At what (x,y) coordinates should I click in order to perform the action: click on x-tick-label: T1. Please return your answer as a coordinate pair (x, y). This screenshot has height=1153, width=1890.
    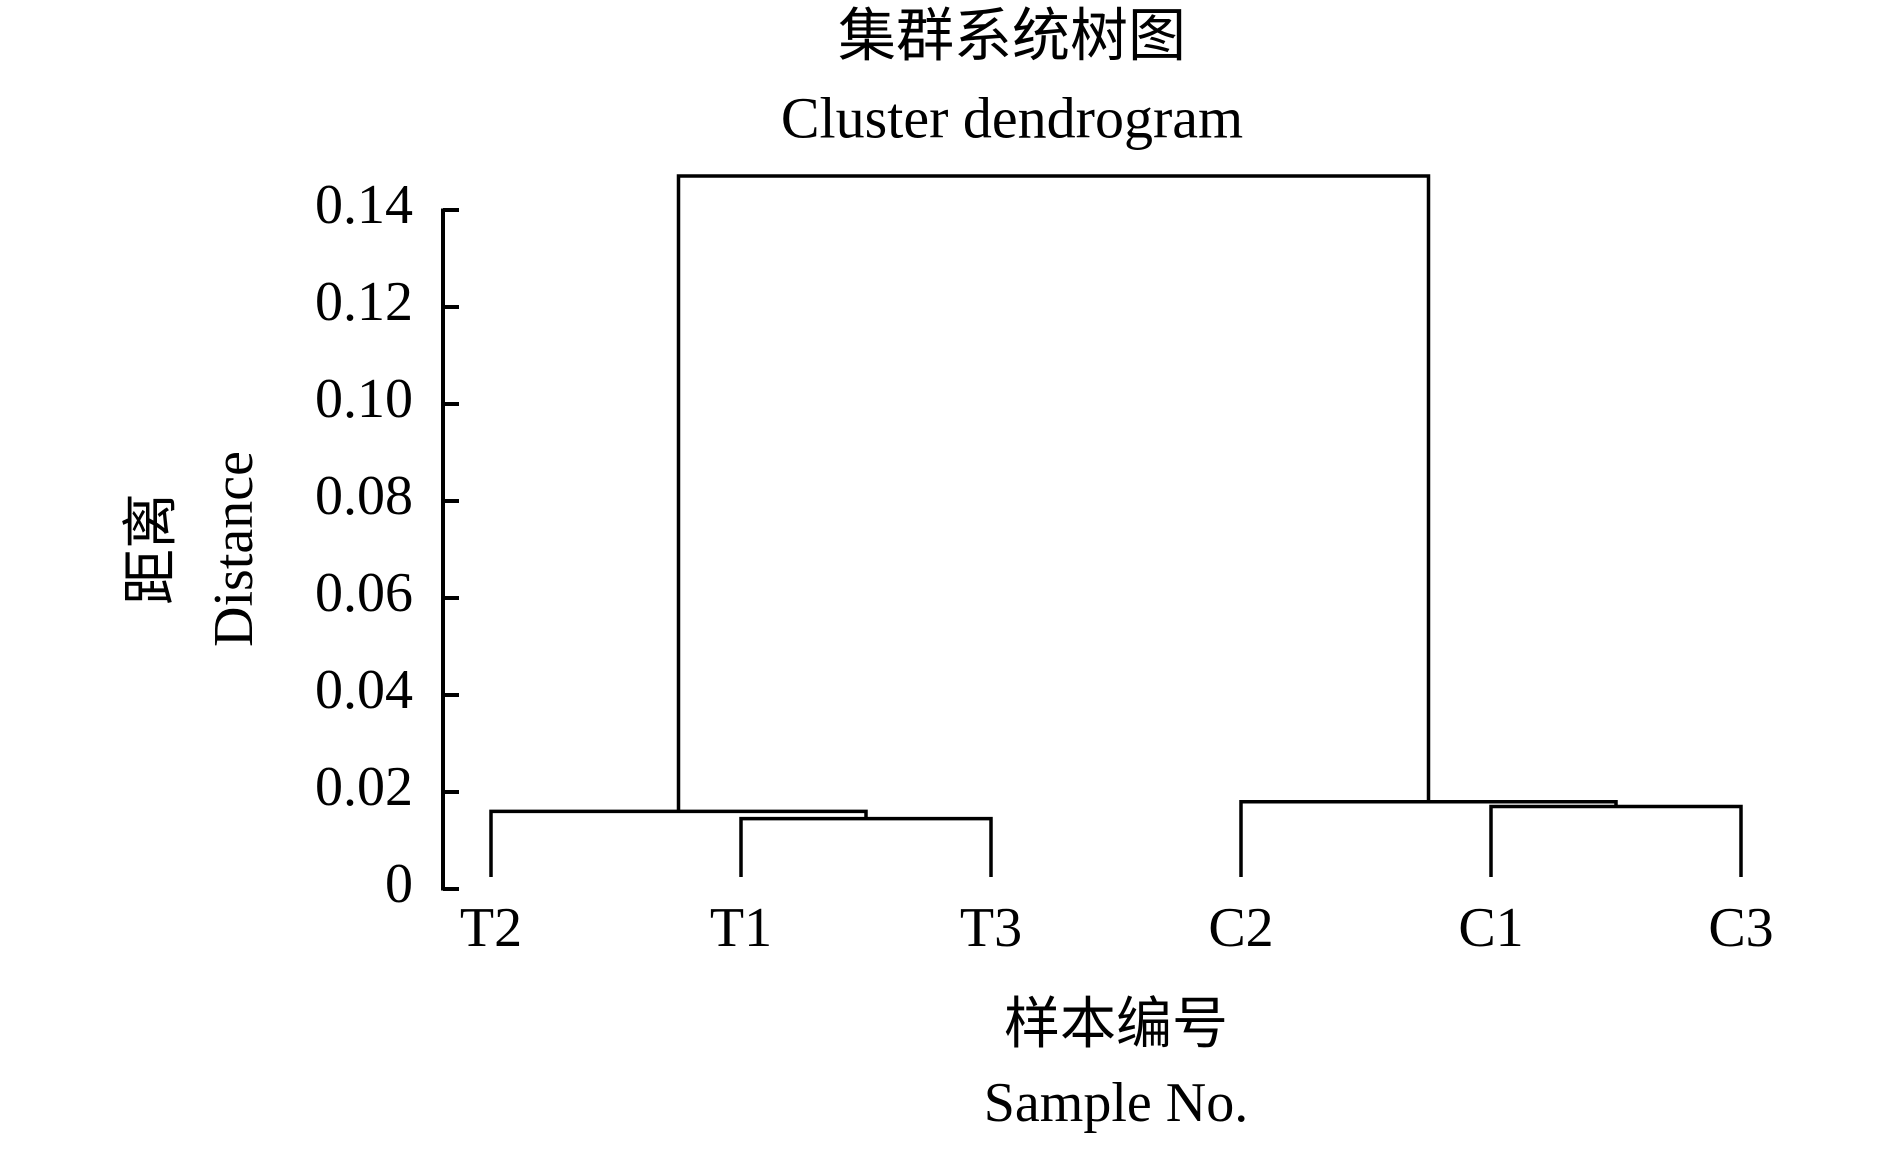
    Looking at the image, I should click on (741, 928).